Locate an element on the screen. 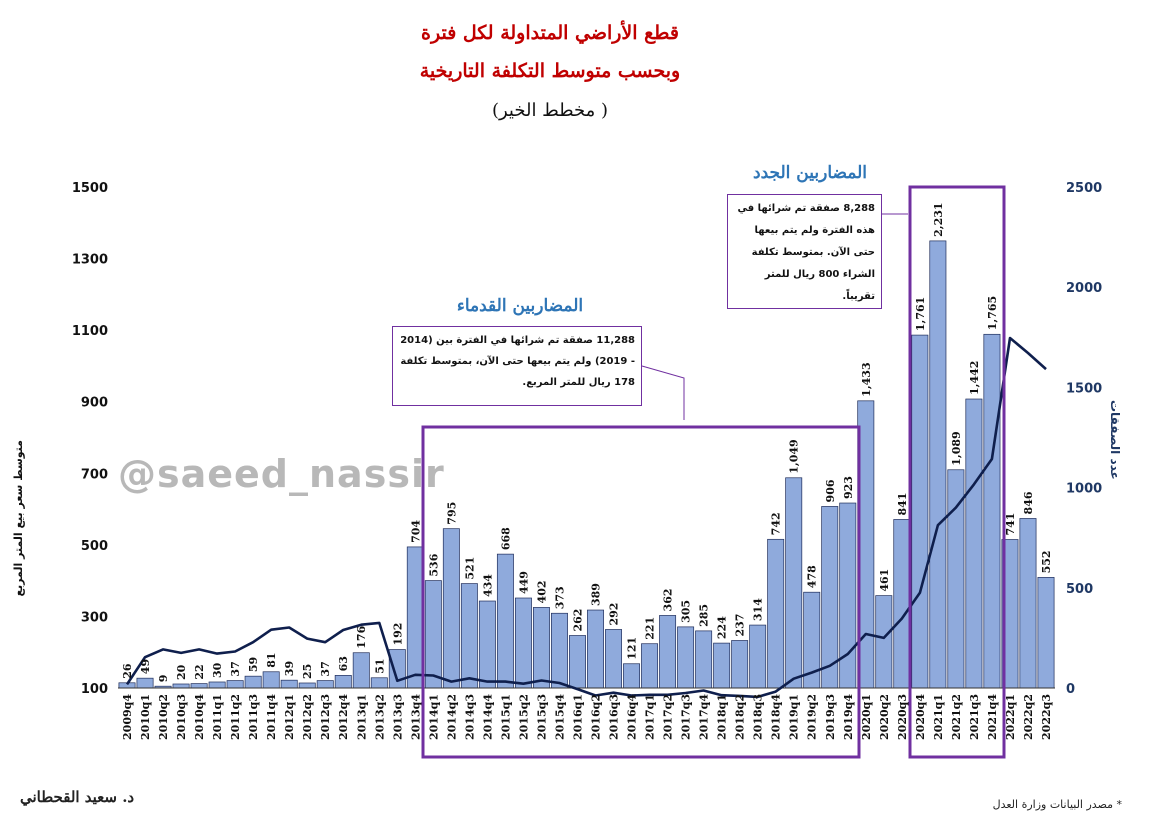 Image resolution: width=1152 pixels, height=837 pixels. bar-value-label: 668 is located at coordinates (505, 538).